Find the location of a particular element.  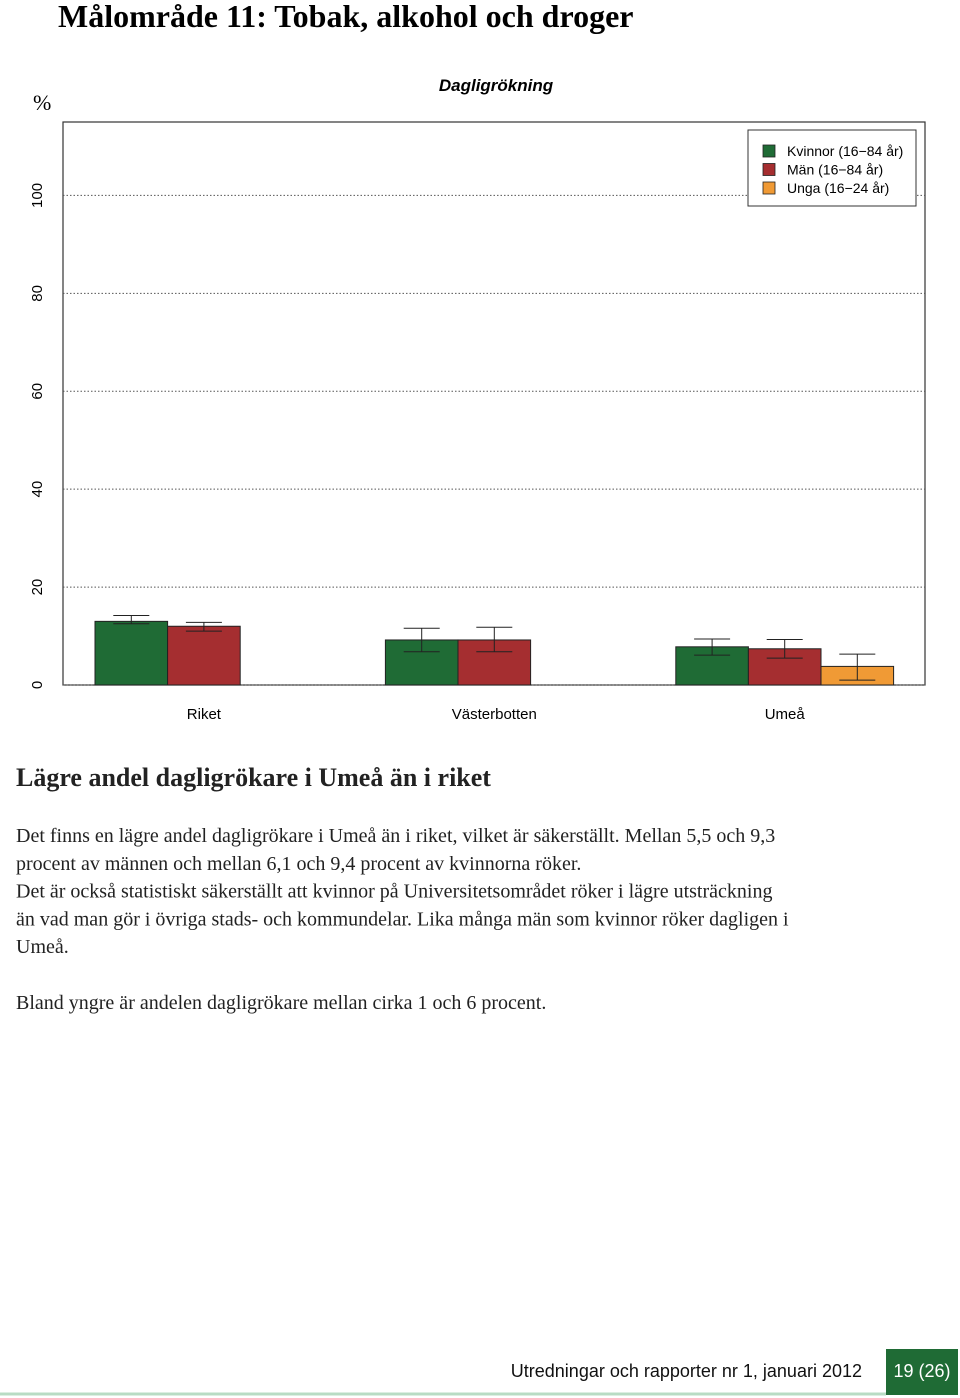

x-tick-label: Riket is located at coordinates (204, 714).